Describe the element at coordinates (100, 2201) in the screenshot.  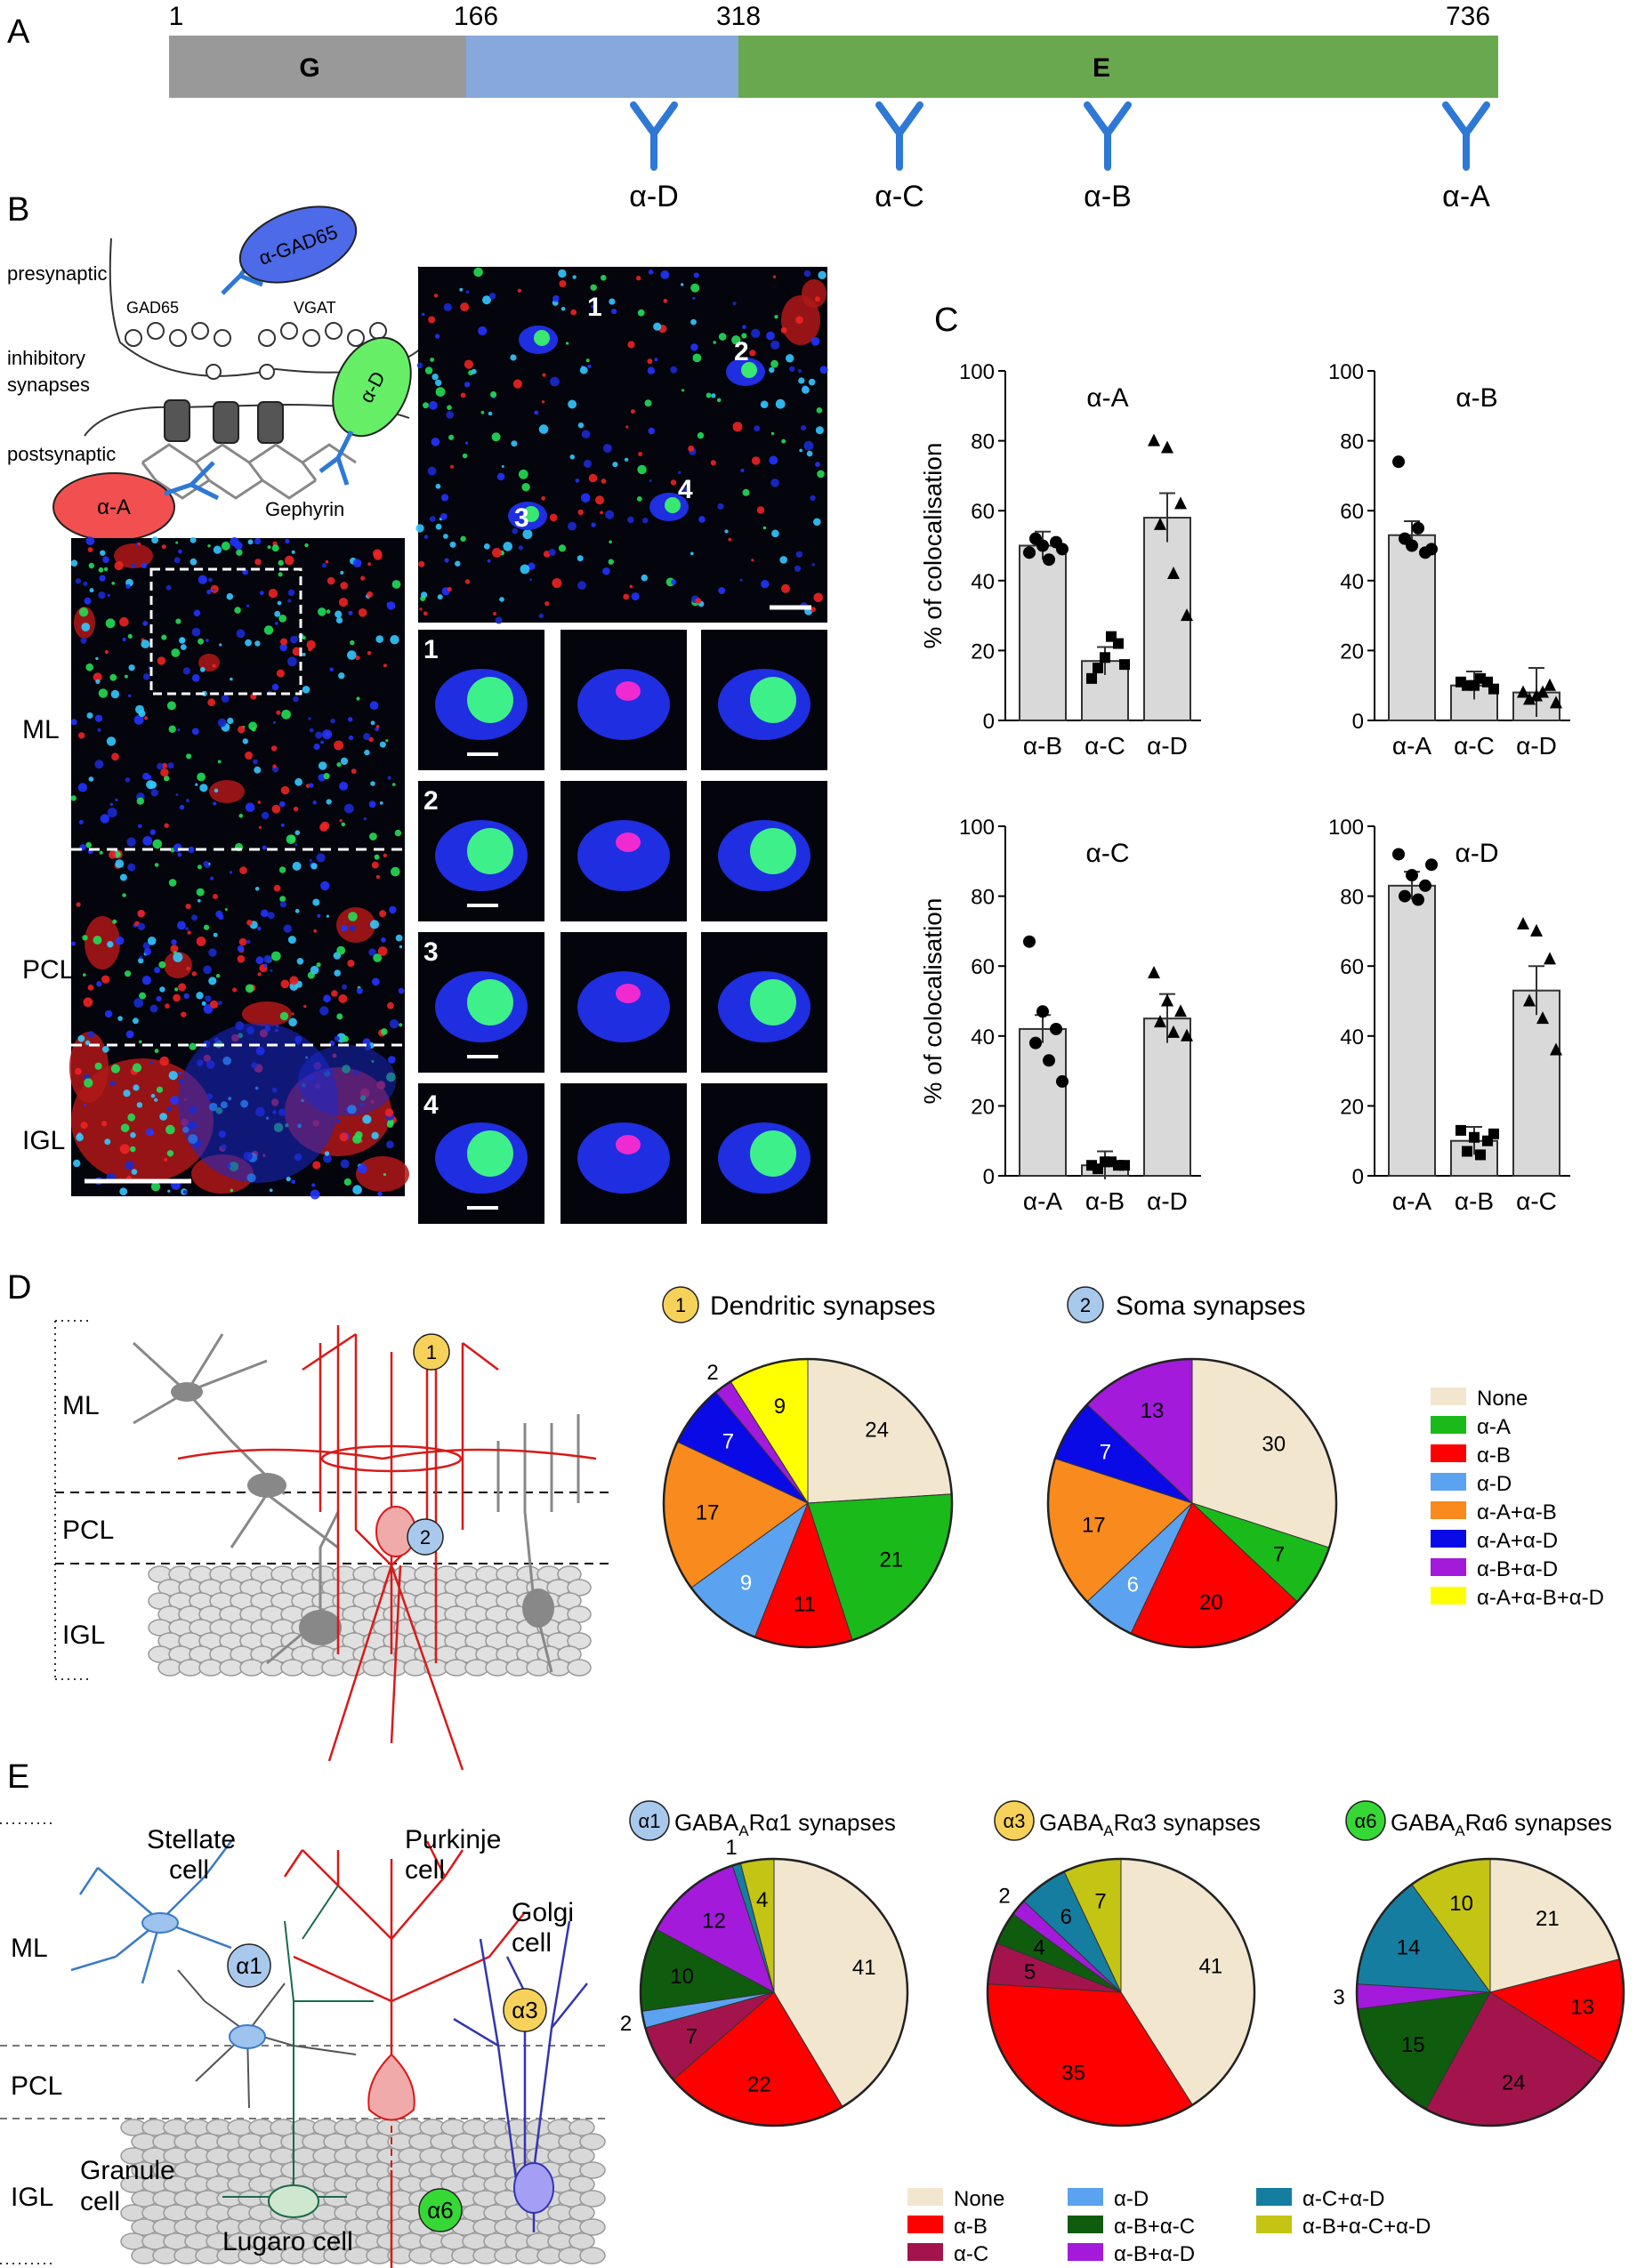
I see `granule-label-2: cell` at that location.